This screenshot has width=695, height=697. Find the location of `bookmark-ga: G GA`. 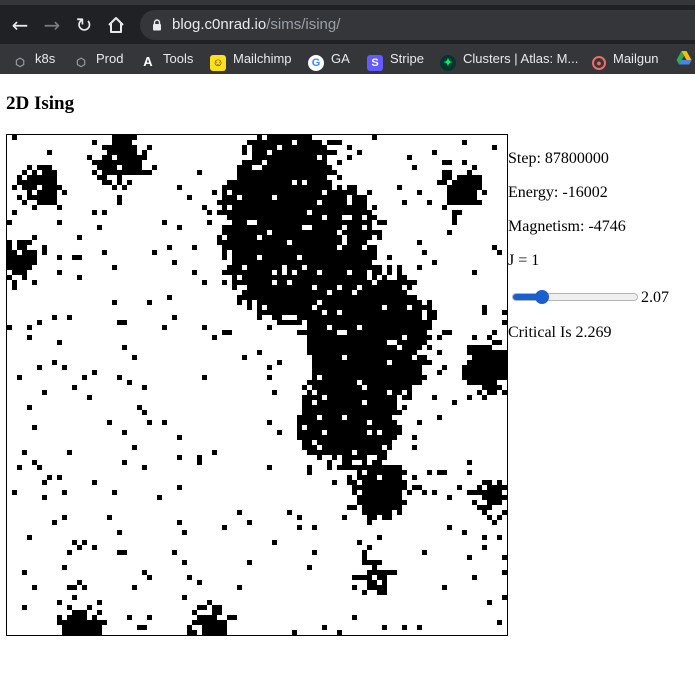

bookmark-ga: G GA is located at coordinates (329, 60).